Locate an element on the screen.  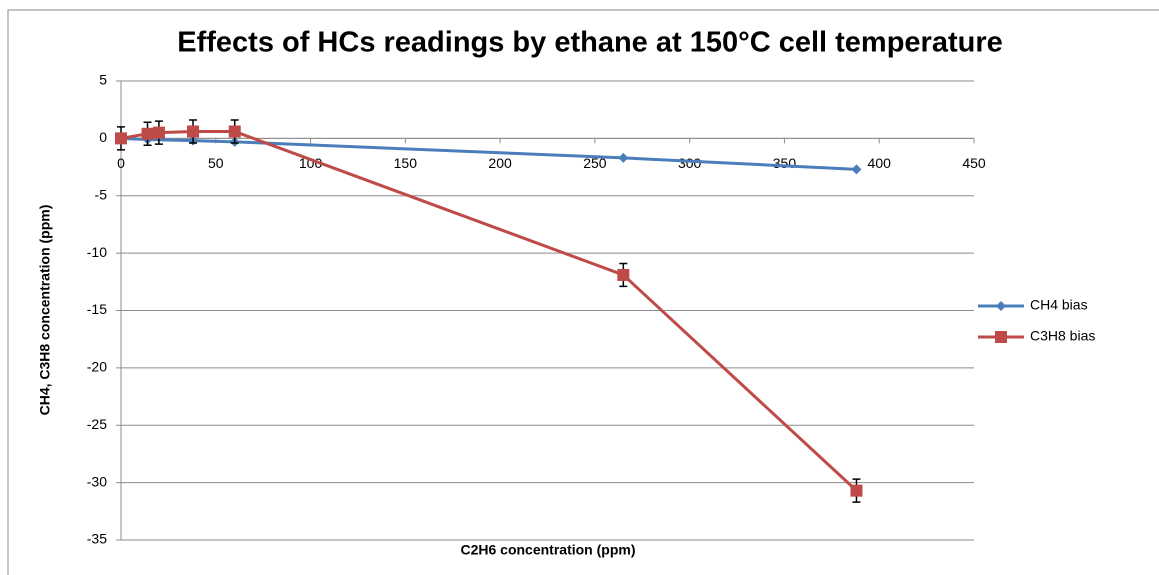
x-axis-label: C2H6 concentration (ppm) is located at coordinates (547, 550).